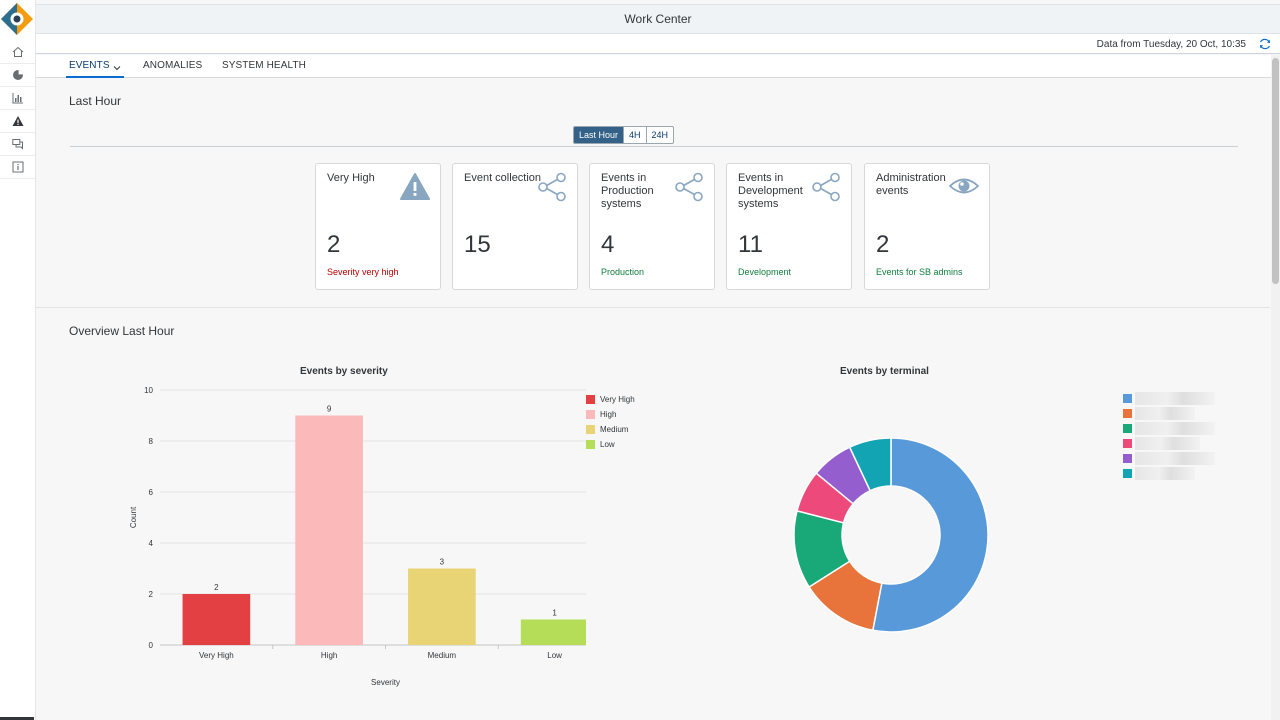 This screenshot has height=720, width=1280. I want to click on terminal-legend, so click(1169, 436).